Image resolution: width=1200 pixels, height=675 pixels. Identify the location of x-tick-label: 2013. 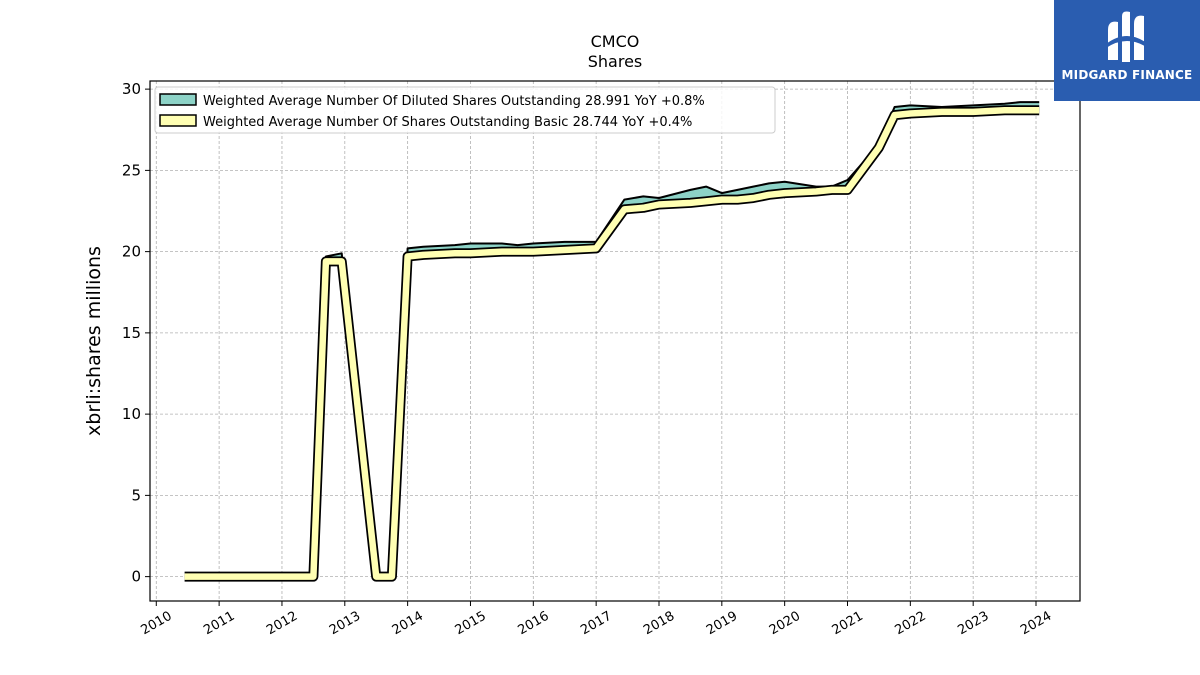
(345, 624).